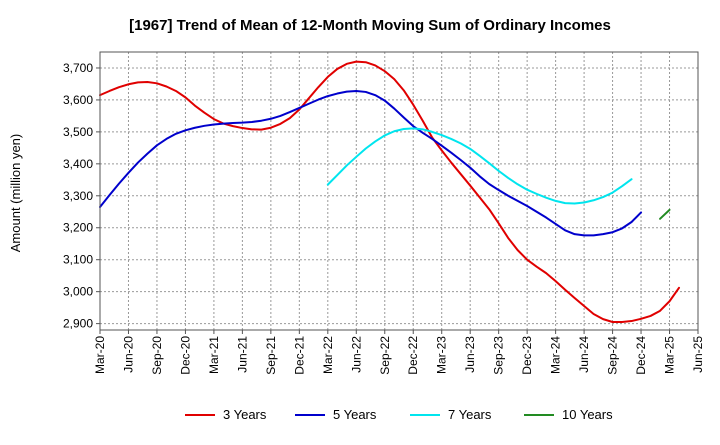 The image size is (720, 445). Describe the element at coordinates (78, 292) in the screenshot. I see `y-tick-label: 3,000` at that location.